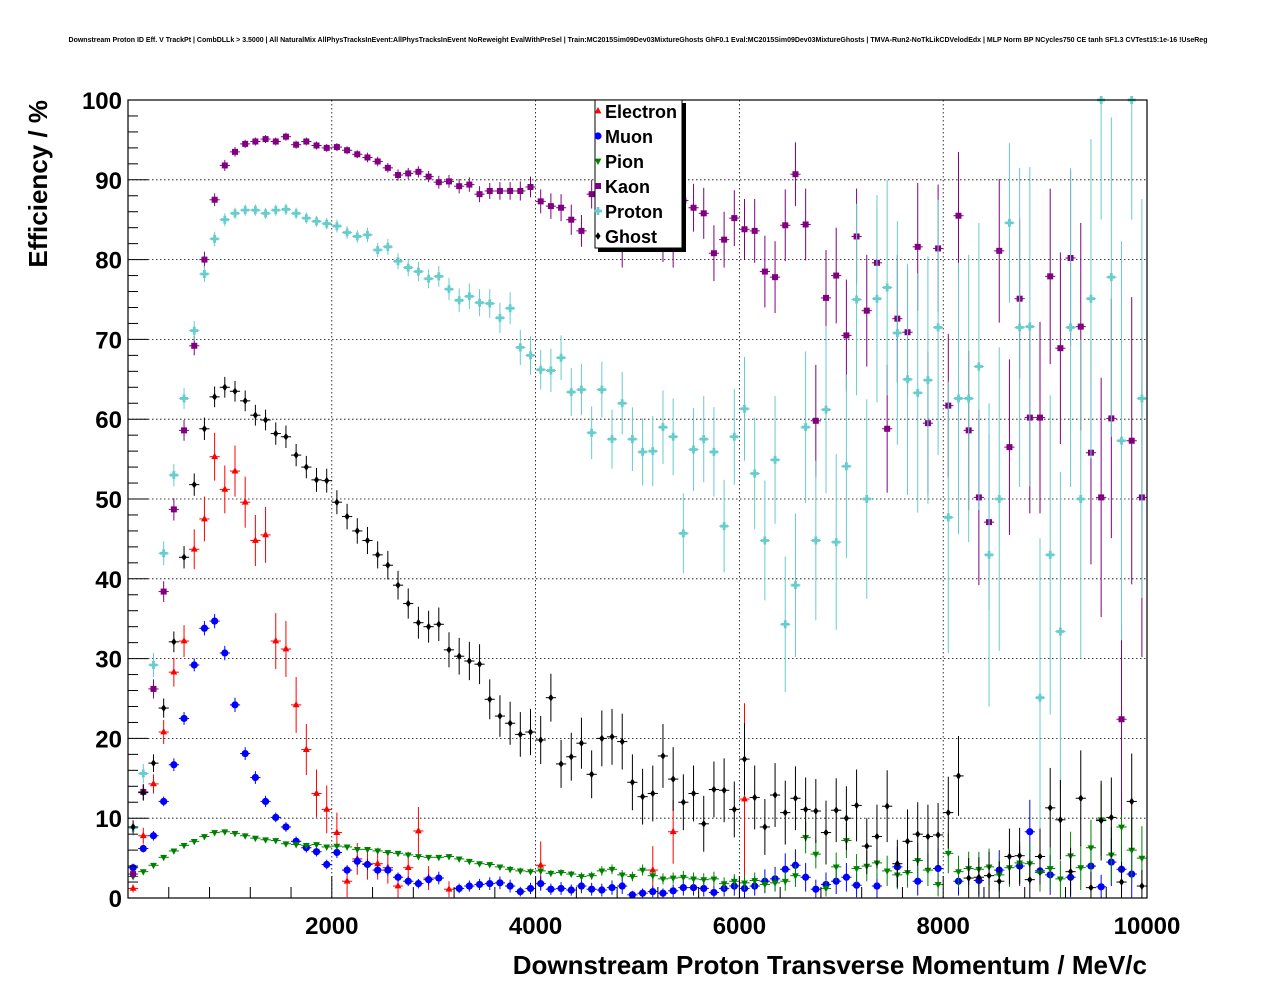  What do you see at coordinates (634, 212) in the screenshot?
I see `legend-label-proton: Proton` at bounding box center [634, 212].